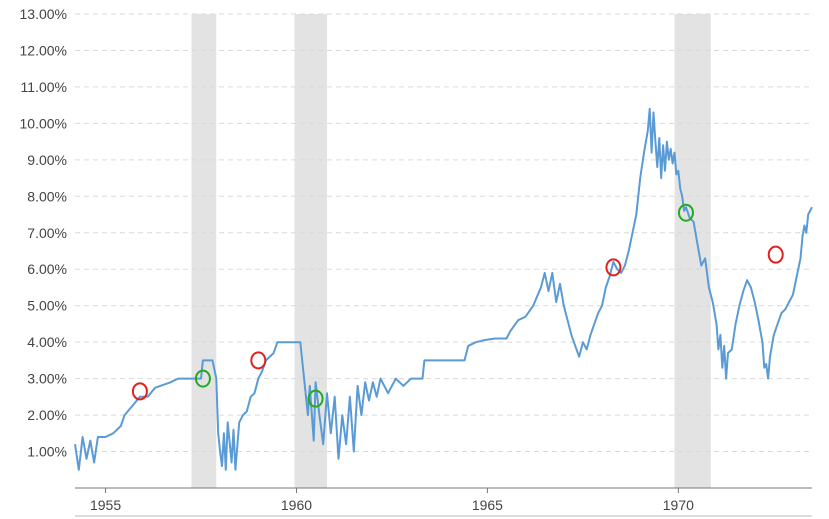 Image resolution: width=829 pixels, height=519 pixels. Describe the element at coordinates (43, 14) in the screenshot. I see `y-tick-label: 13.00%` at that location.